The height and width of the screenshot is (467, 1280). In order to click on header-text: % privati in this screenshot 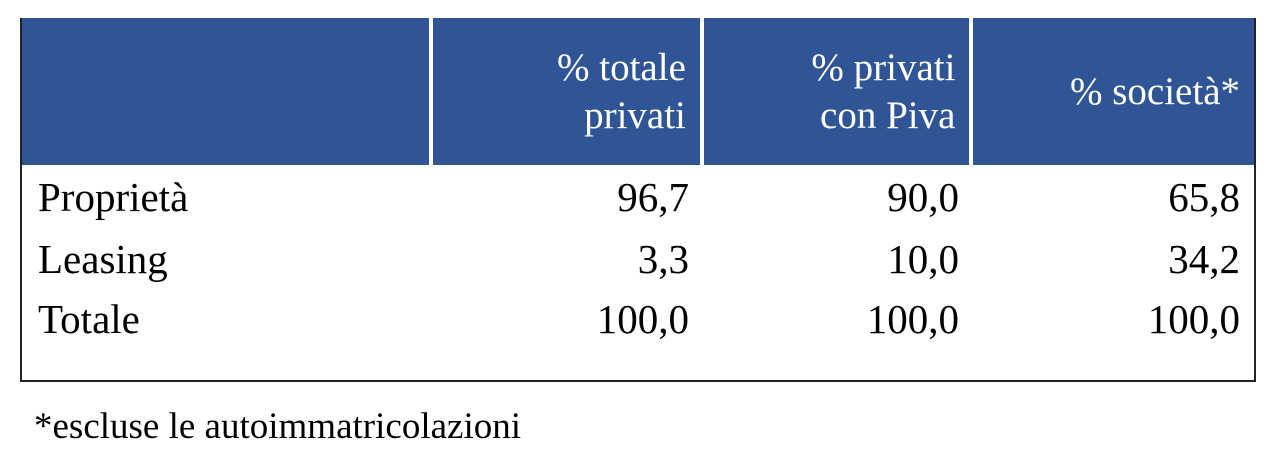, I will do `click(883, 67)`.